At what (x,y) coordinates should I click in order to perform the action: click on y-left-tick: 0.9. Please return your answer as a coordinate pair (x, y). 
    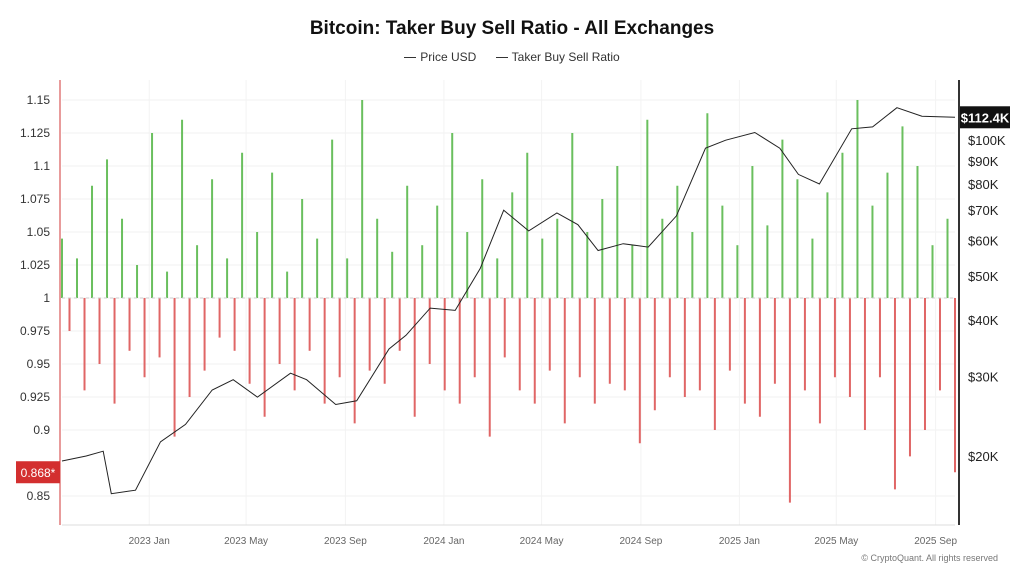
    Looking at the image, I should click on (41, 430).